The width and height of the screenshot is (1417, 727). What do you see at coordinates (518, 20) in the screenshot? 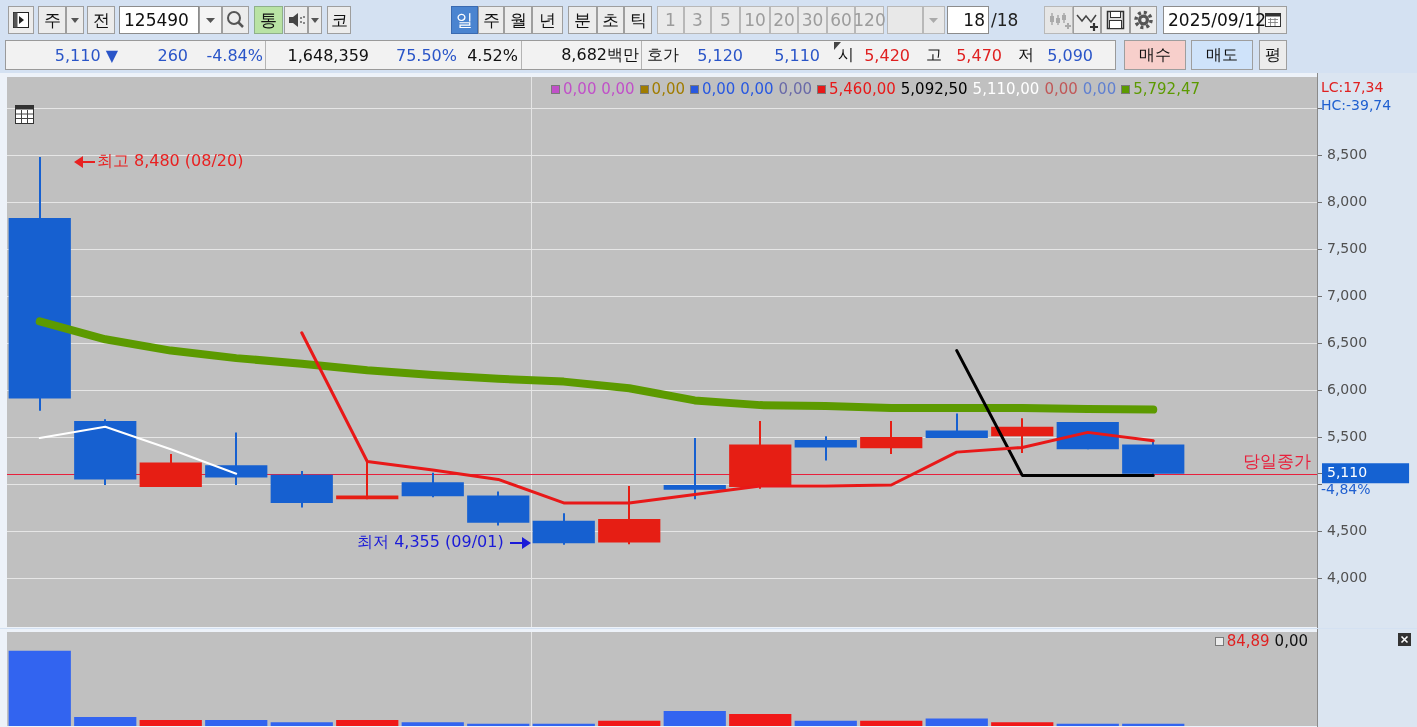
I see `text: 월` at bounding box center [518, 20].